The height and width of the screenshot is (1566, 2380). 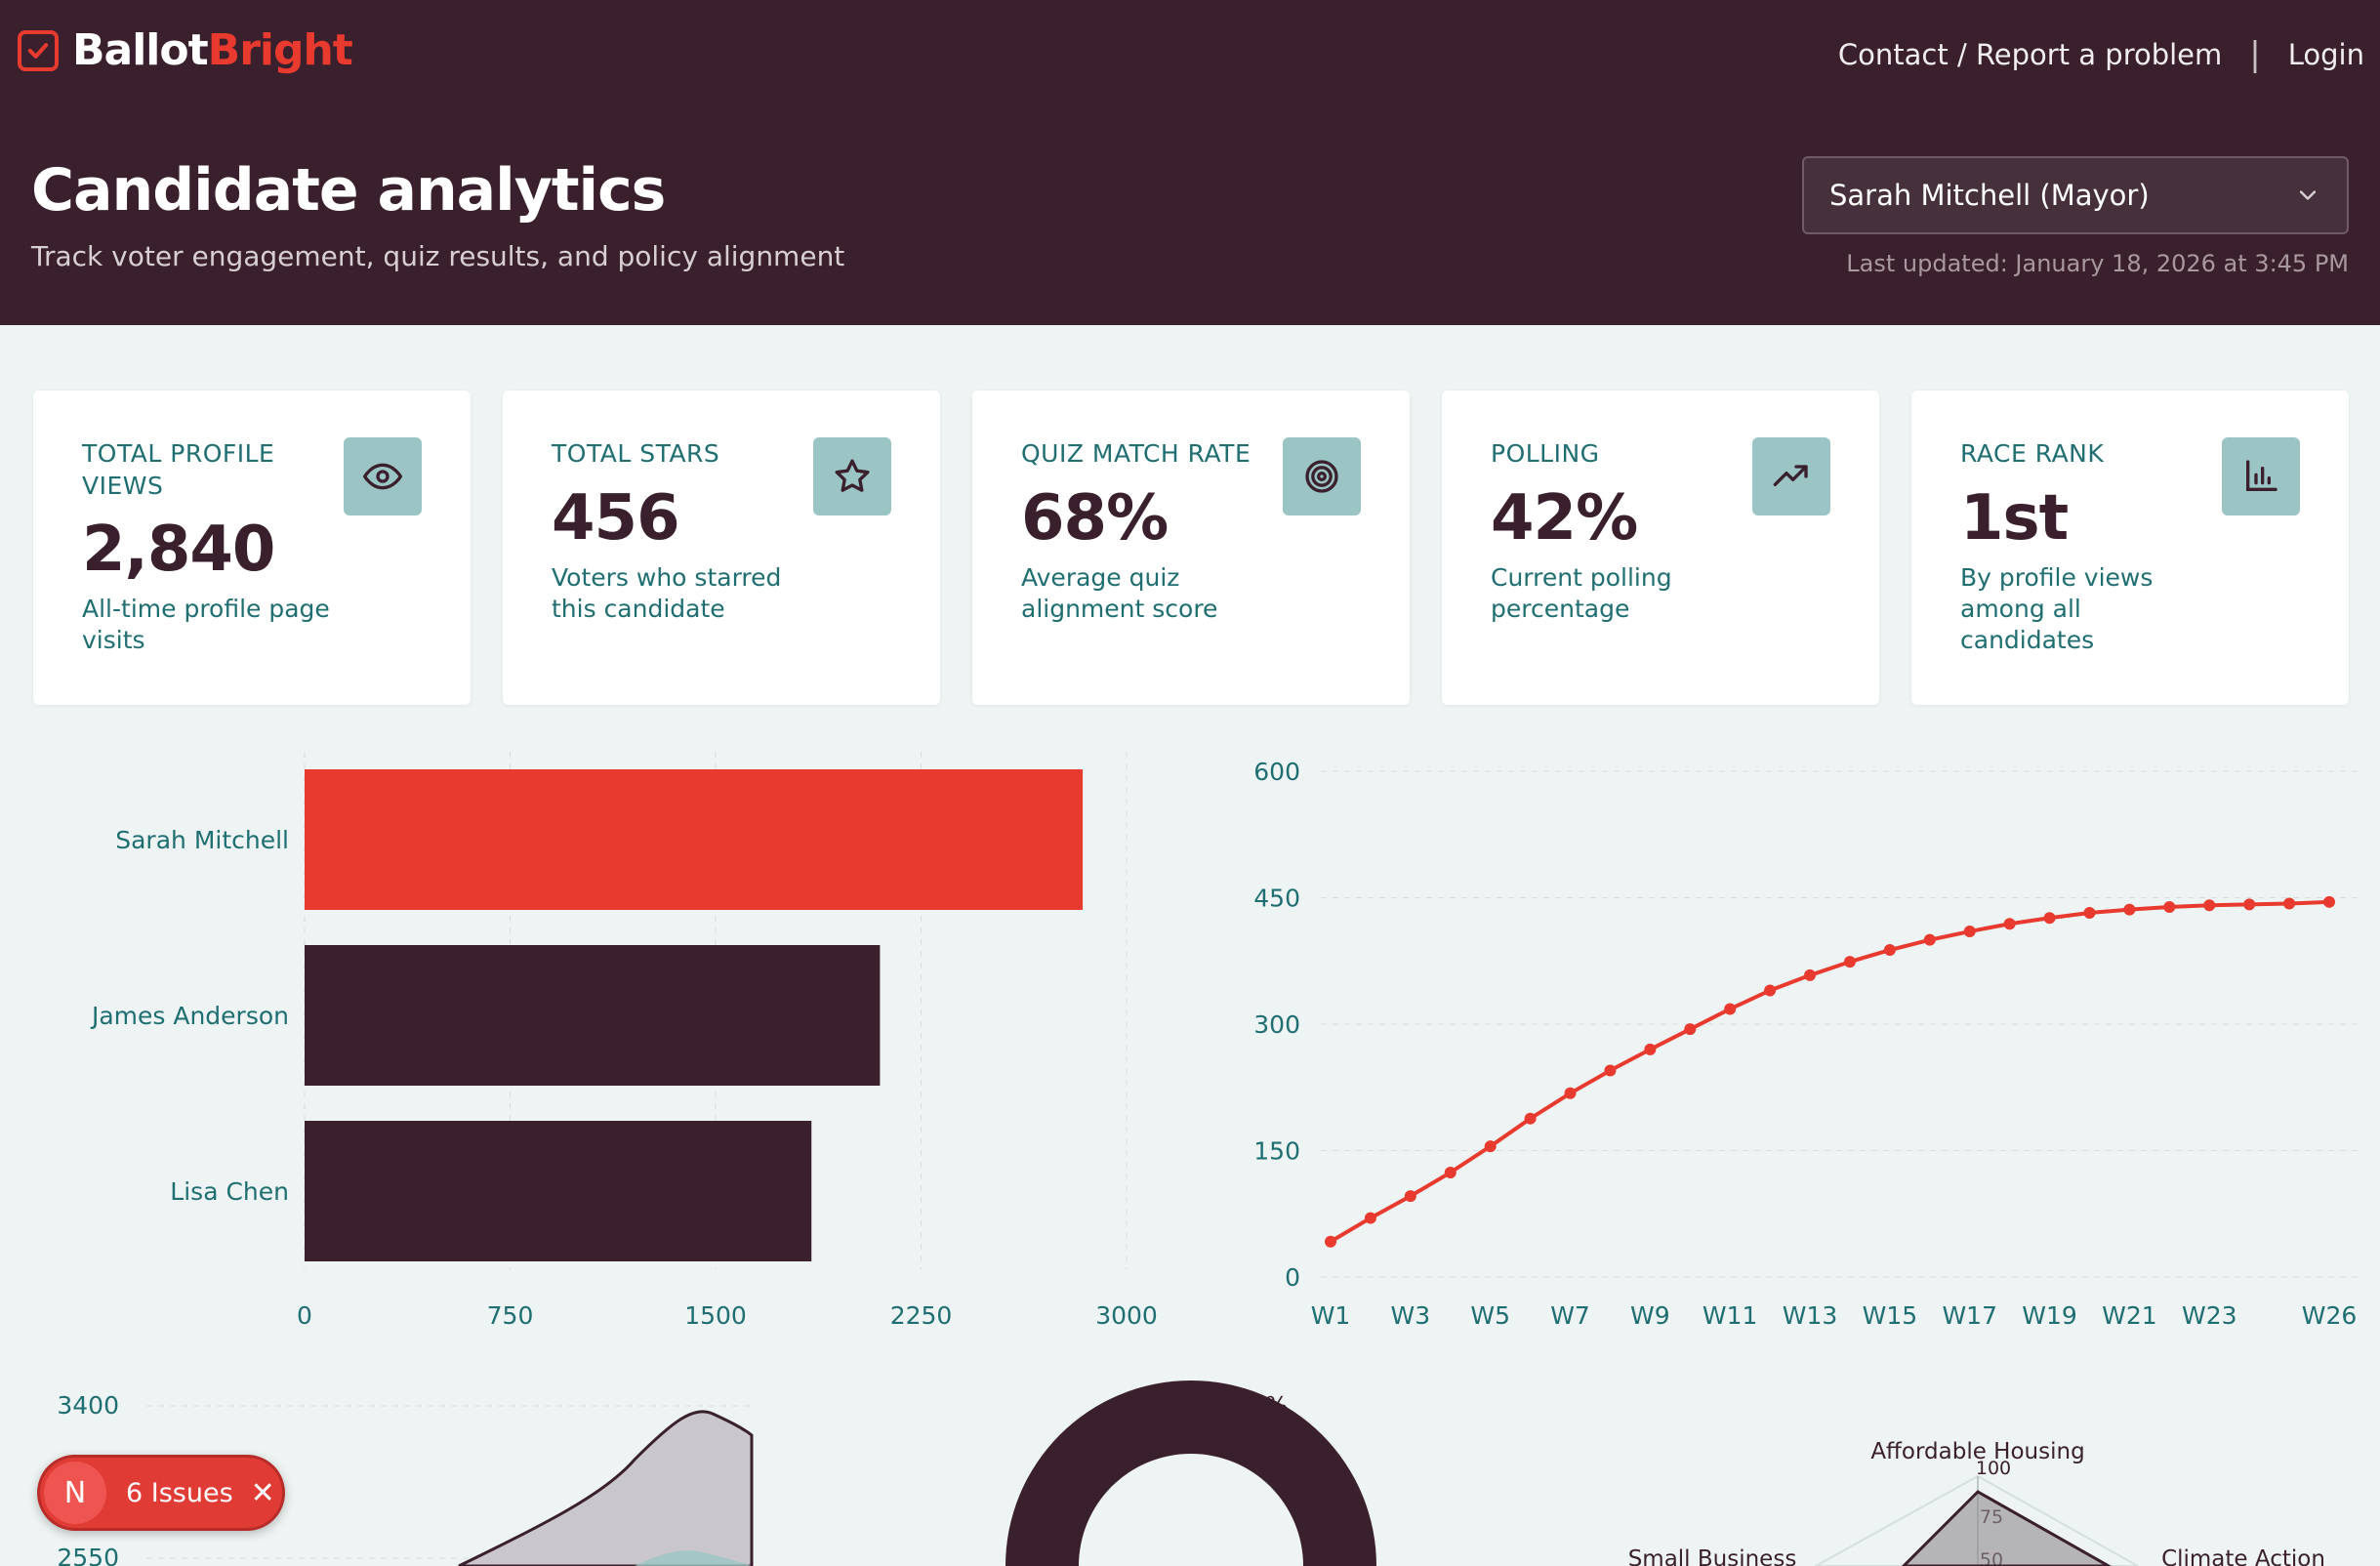 I want to click on line-xtick-label: W3, so click(x=1411, y=1315).